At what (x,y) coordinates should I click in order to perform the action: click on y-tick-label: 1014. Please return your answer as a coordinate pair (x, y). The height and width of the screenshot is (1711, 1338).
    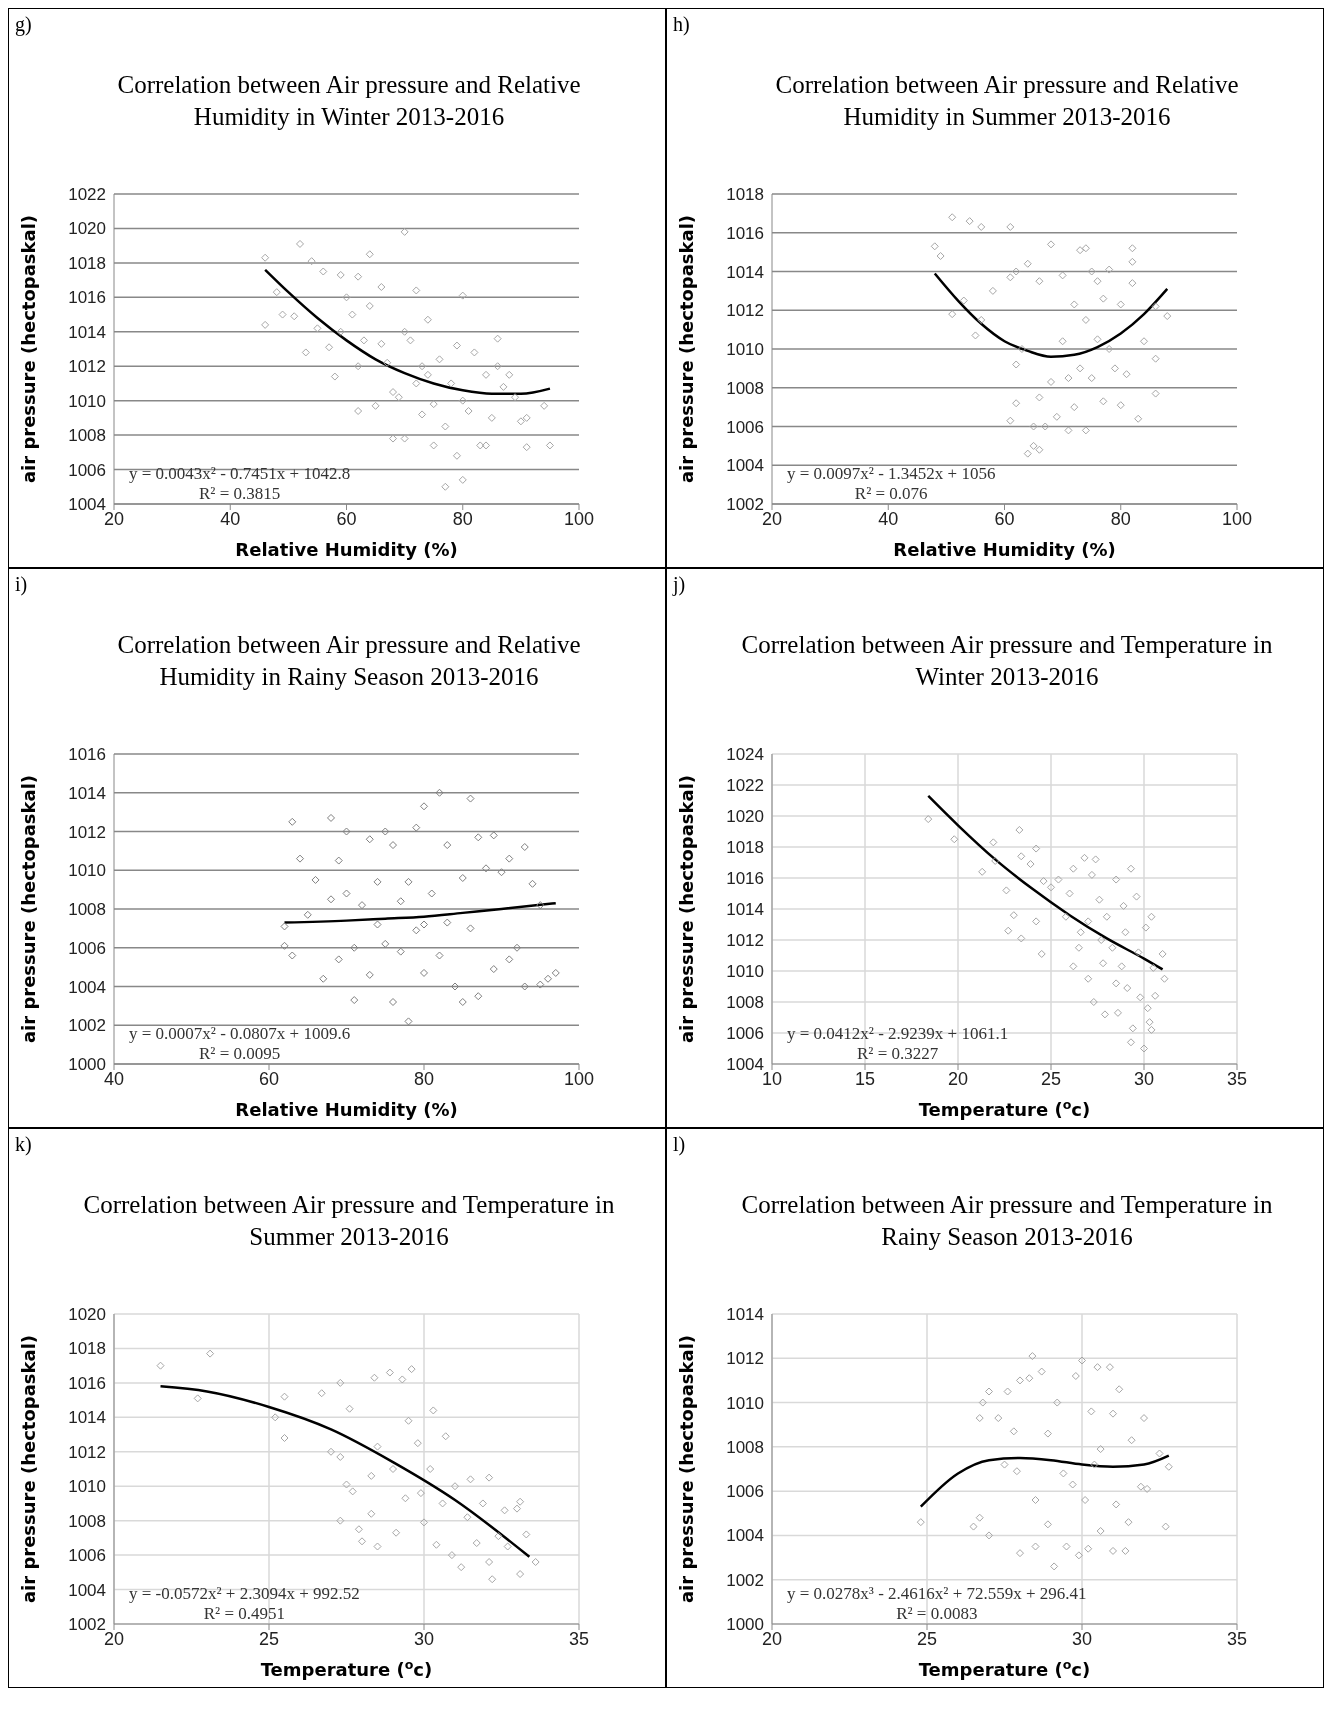
    Looking at the image, I should click on (745, 910).